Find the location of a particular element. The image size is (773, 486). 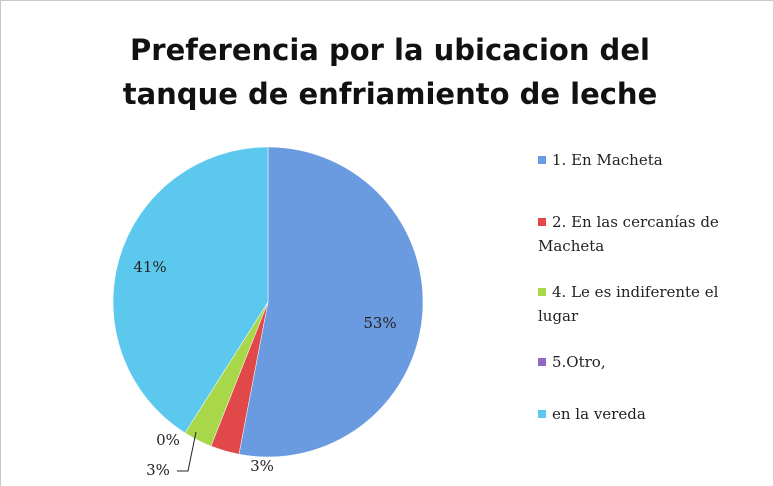

data-label: 41% is located at coordinates (149, 267).